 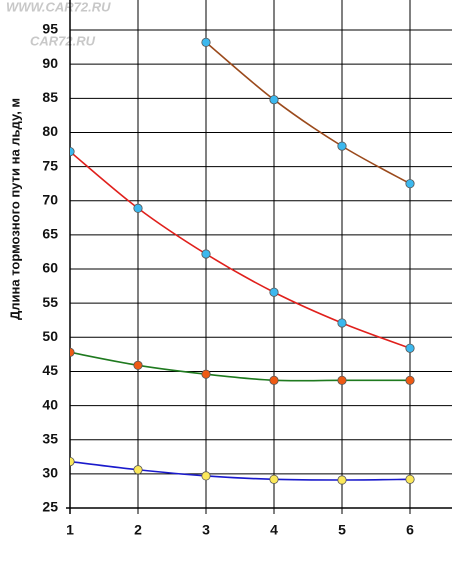 What do you see at coordinates (50, 507) in the screenshot?
I see `y-tick-label: 25` at bounding box center [50, 507].